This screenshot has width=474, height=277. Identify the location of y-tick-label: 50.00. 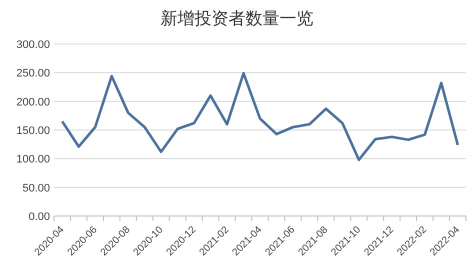
(36, 188).